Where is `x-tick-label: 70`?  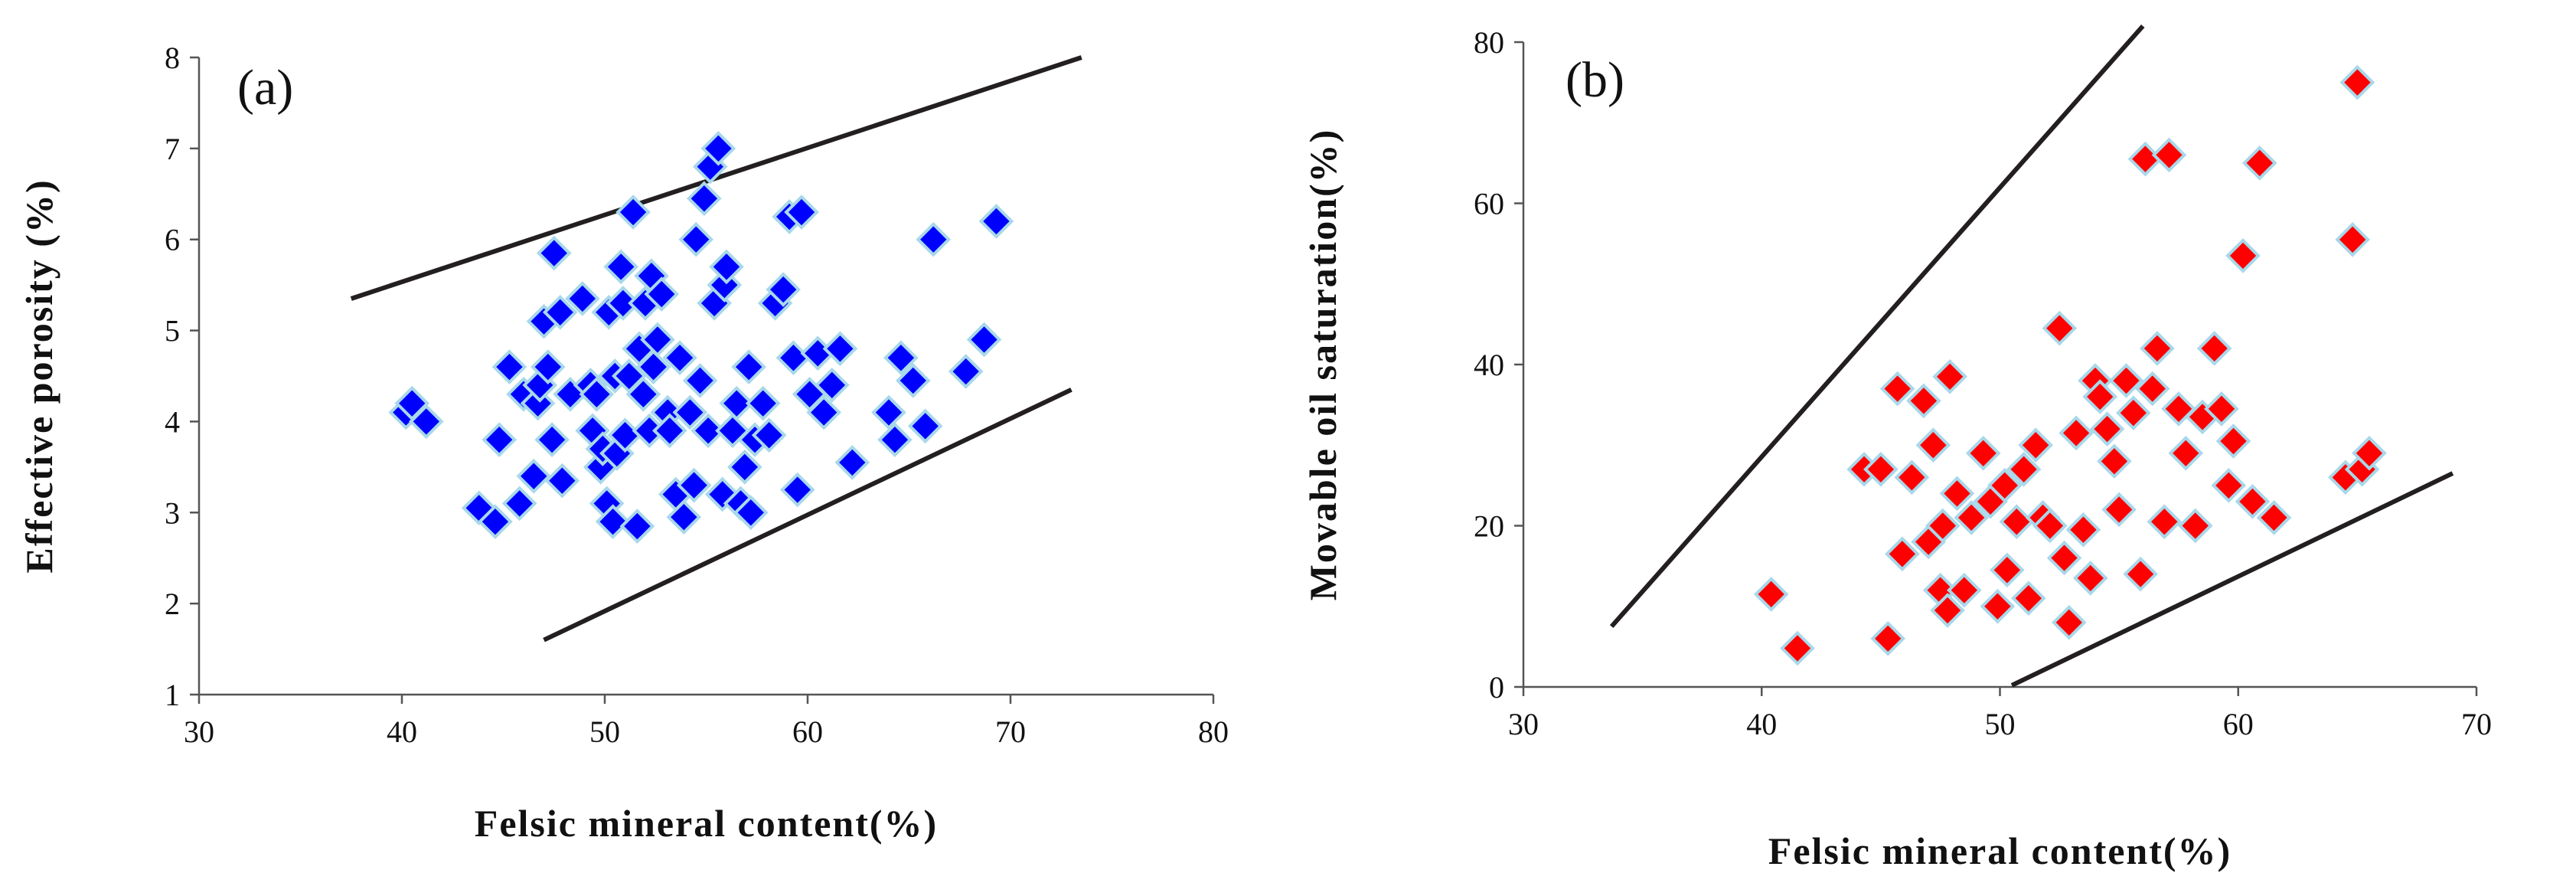
x-tick-label: 70 is located at coordinates (2476, 724).